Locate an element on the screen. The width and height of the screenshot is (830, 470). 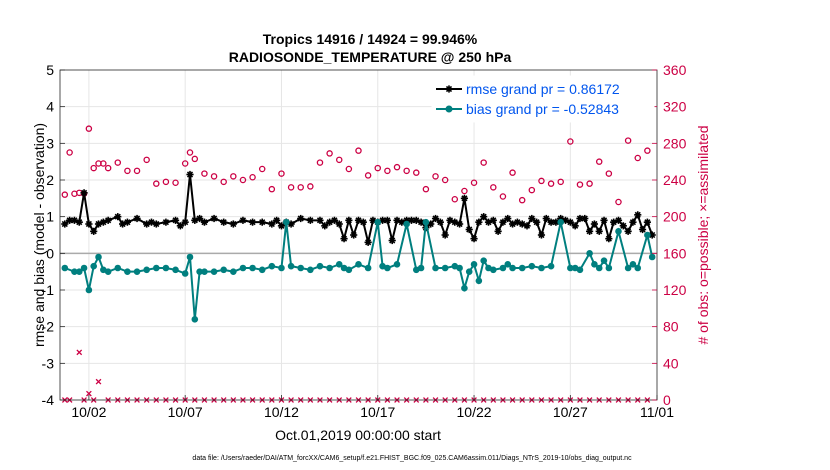
legend-rmse-marker is located at coordinates (449, 89).